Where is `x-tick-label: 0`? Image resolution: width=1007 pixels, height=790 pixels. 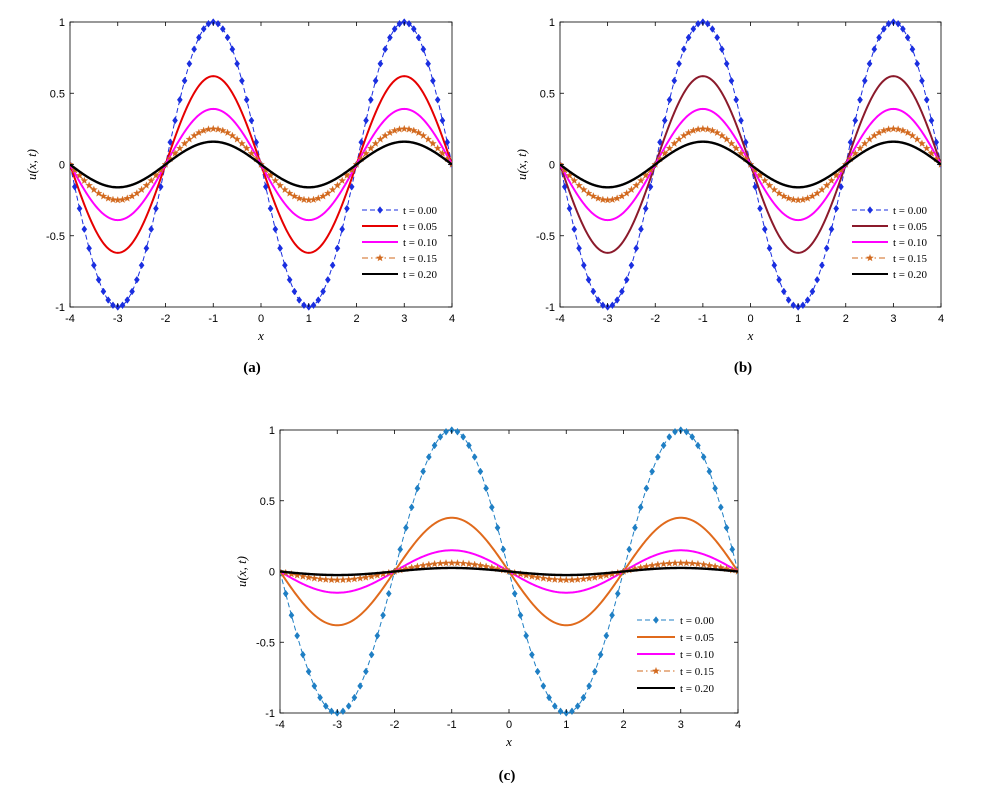
x-tick-label: 0 is located at coordinates (509, 725).